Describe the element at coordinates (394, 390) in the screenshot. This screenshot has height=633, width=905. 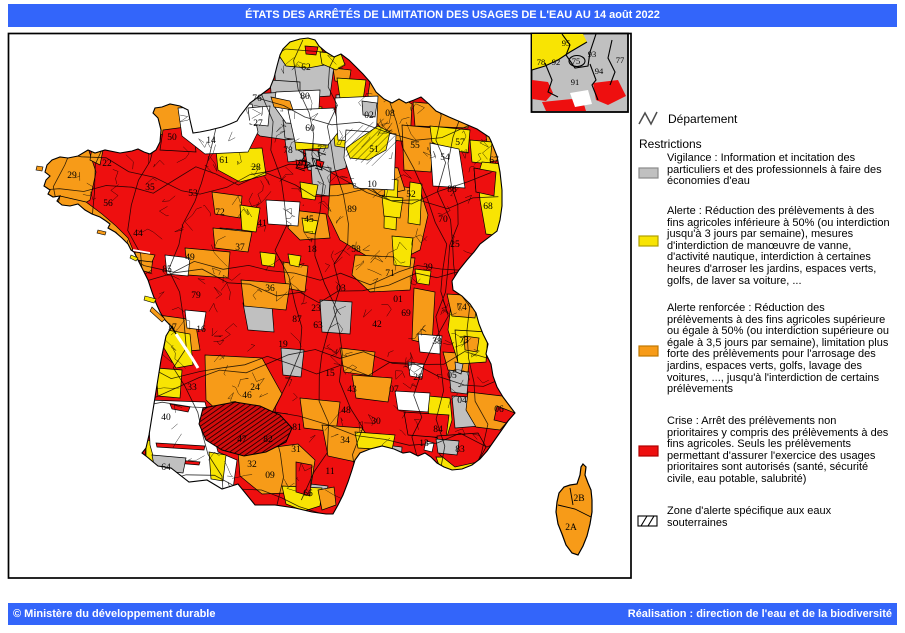
I see `svg-text: 07` at that location.